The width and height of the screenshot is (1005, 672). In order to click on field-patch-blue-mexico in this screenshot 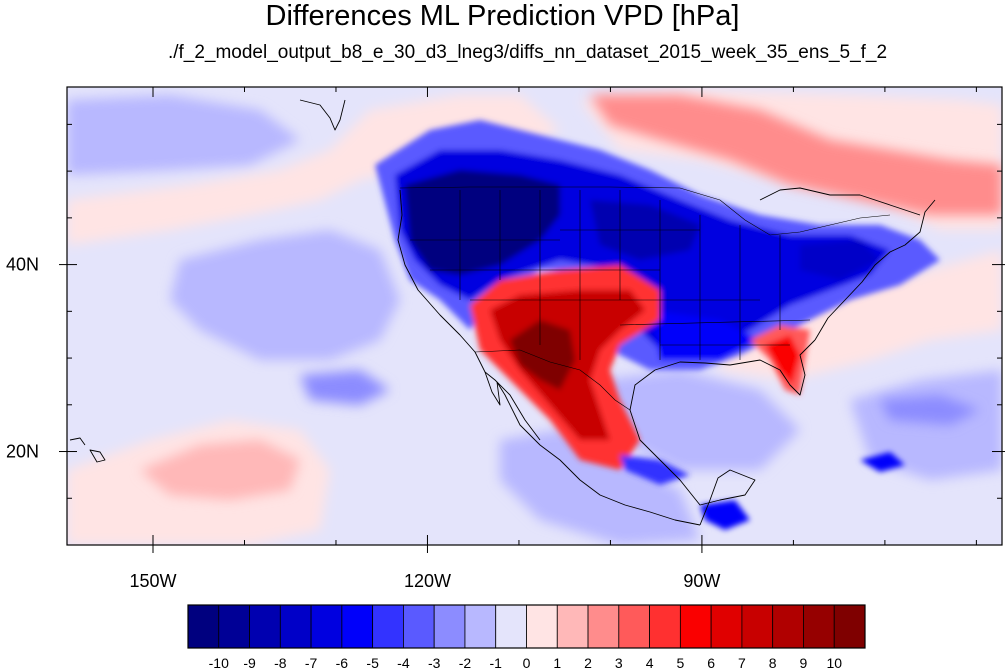, I will do `click(600, 487)`.